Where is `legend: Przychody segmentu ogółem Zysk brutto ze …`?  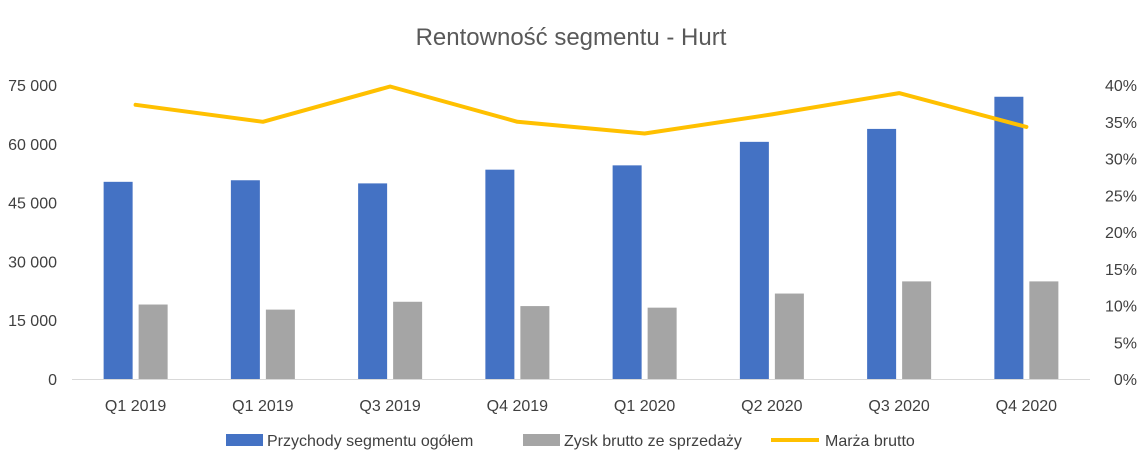
legend: Przychody segmentu ogółem Zysk brutto ze … is located at coordinates (570, 441).